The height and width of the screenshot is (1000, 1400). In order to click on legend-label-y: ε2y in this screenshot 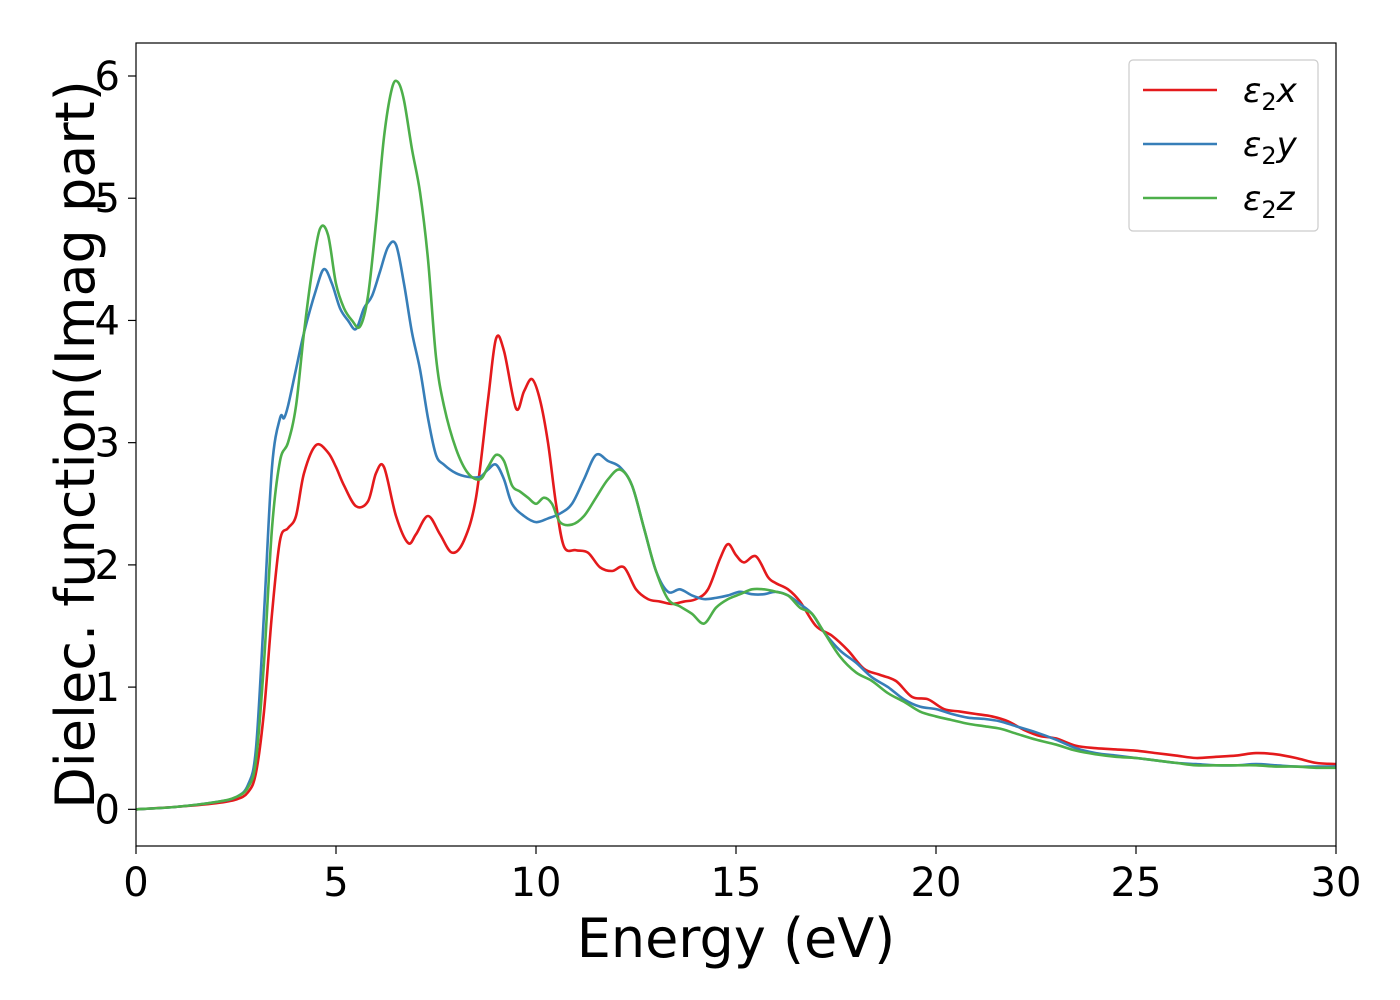, I will do `click(1270, 147)`.